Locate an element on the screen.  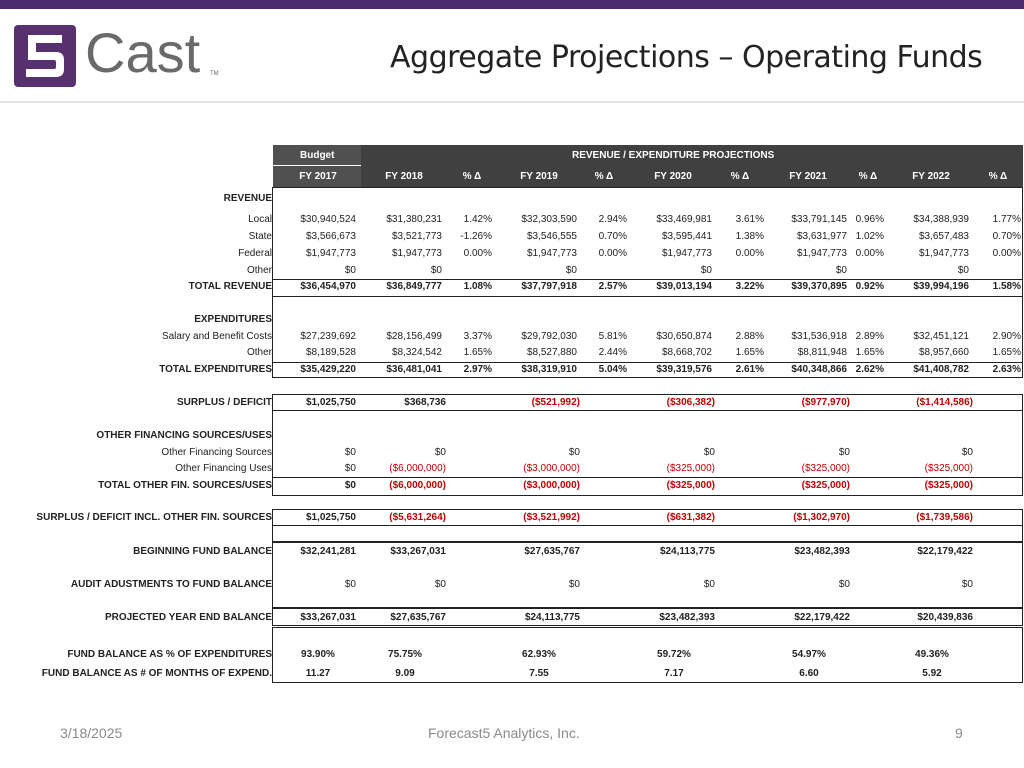
expenditure-row-value: $8,189,528 is located at coordinates (330, 352).